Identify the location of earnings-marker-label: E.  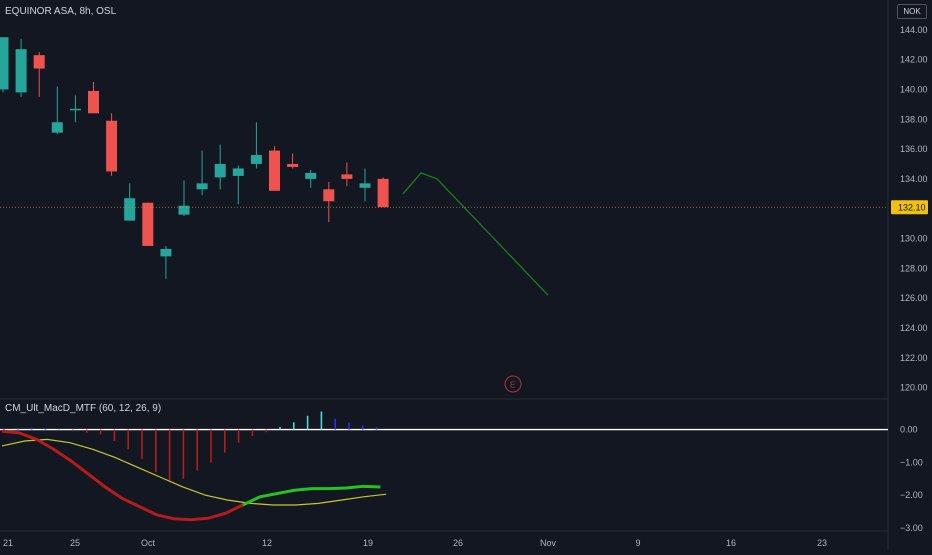
(512, 385).